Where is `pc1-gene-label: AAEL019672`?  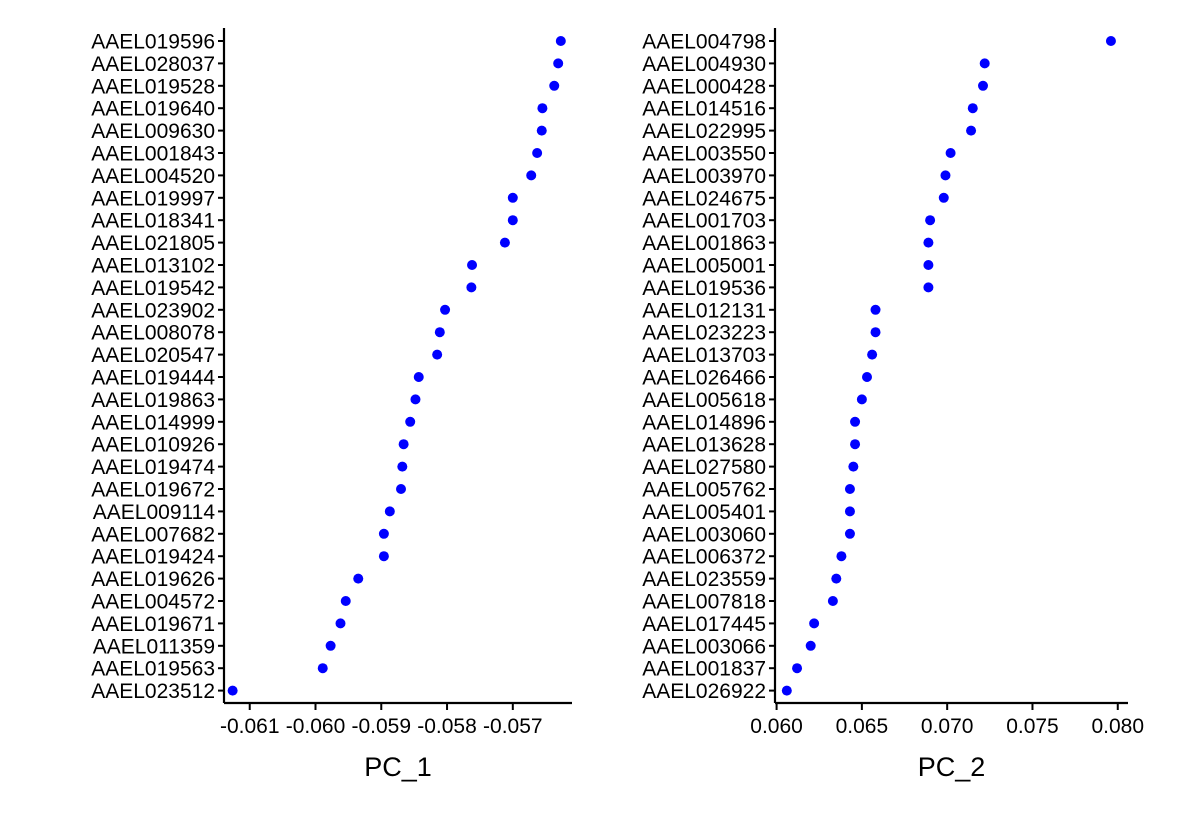
pc1-gene-label: AAEL019672 is located at coordinates (153, 490).